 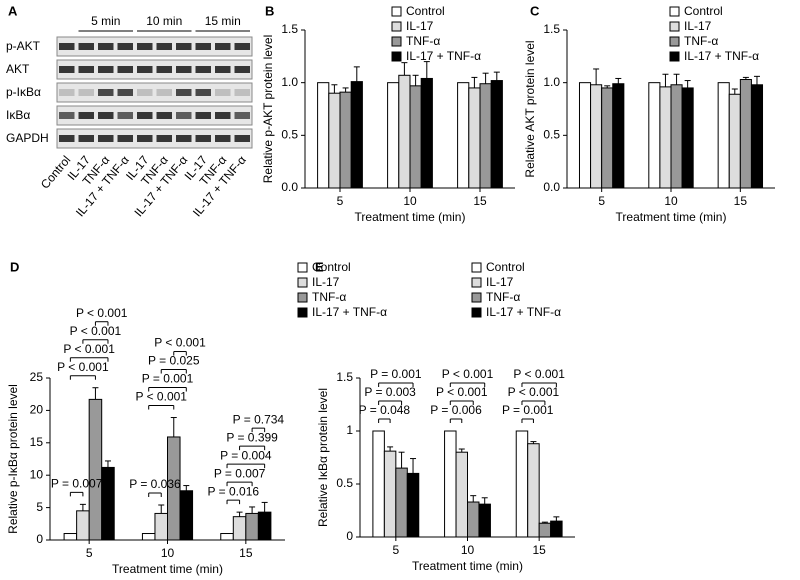 I want to click on row-label: p-IκBα, so click(x=23, y=92).